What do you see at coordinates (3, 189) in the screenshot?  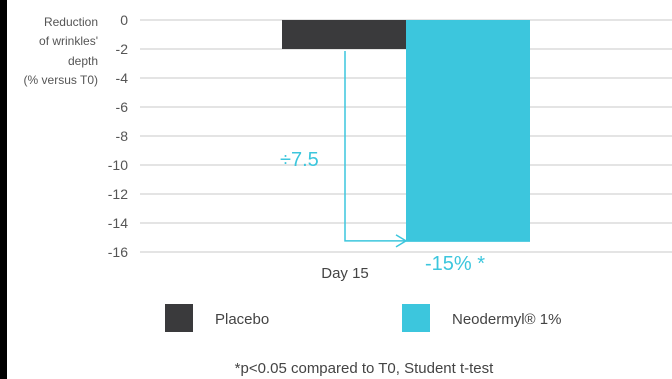 I see `left-border` at bounding box center [3, 189].